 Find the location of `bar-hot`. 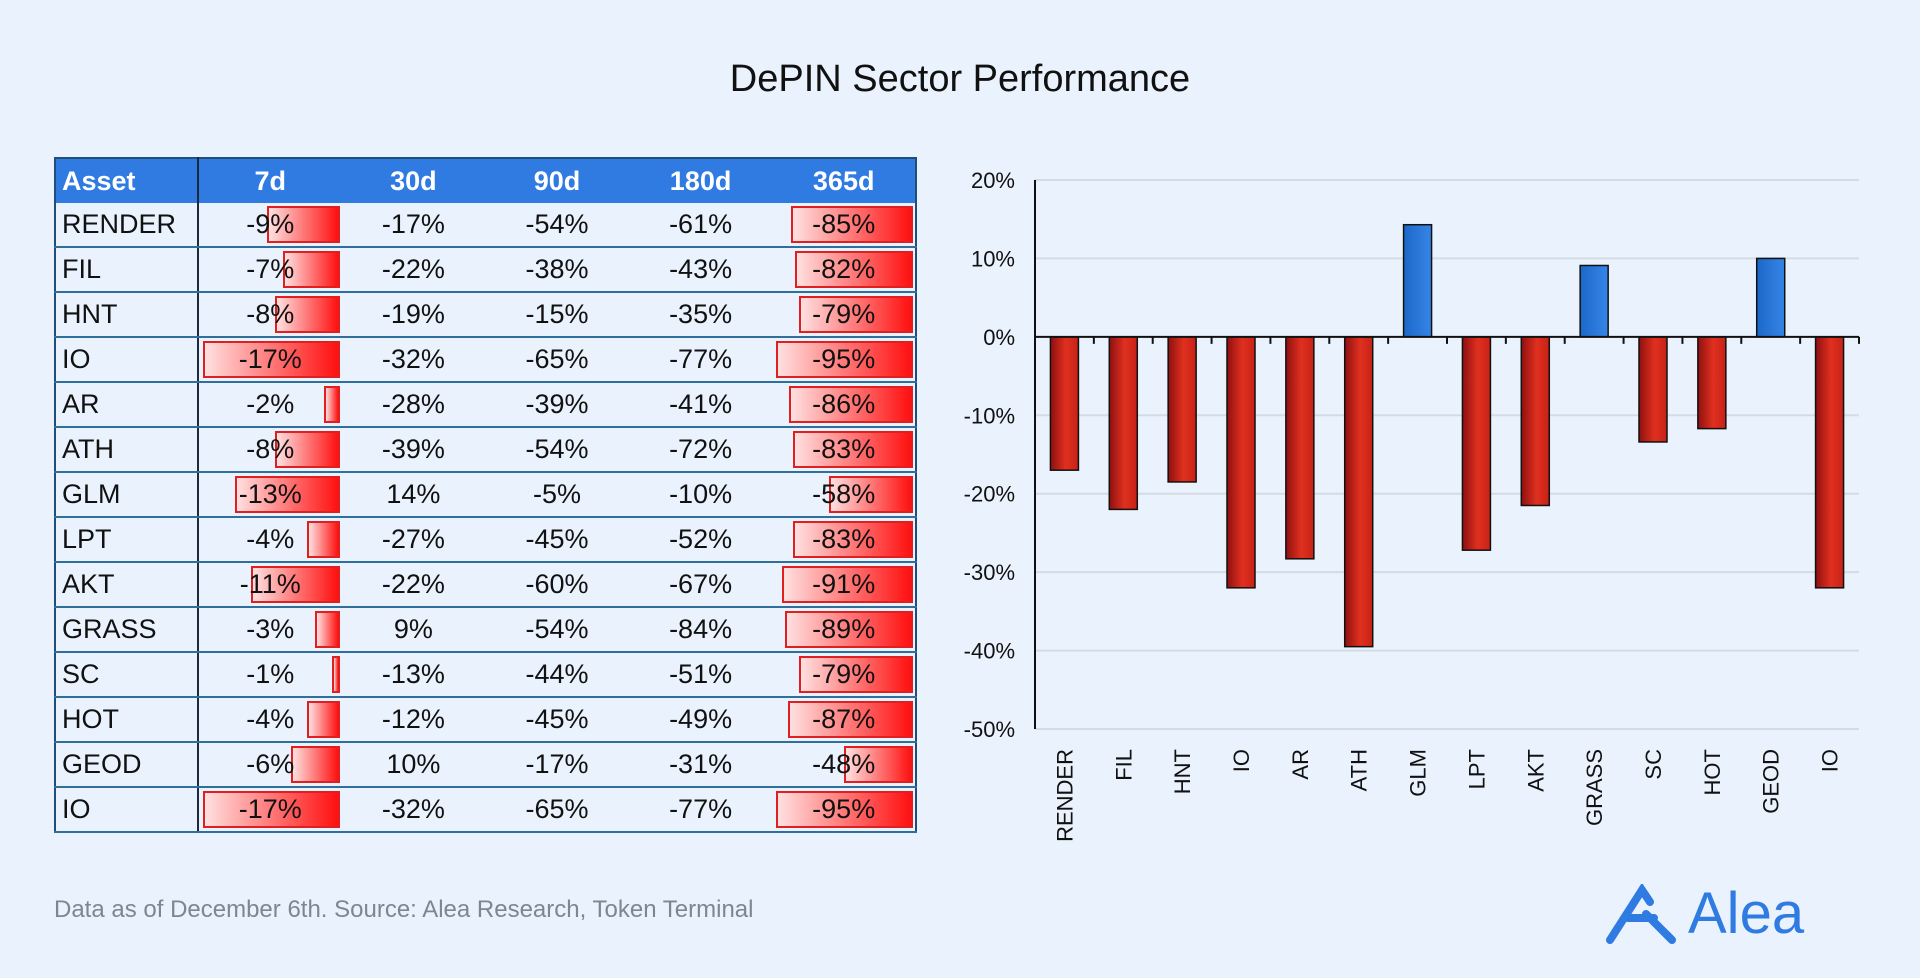

bar-hot is located at coordinates (1712, 383).